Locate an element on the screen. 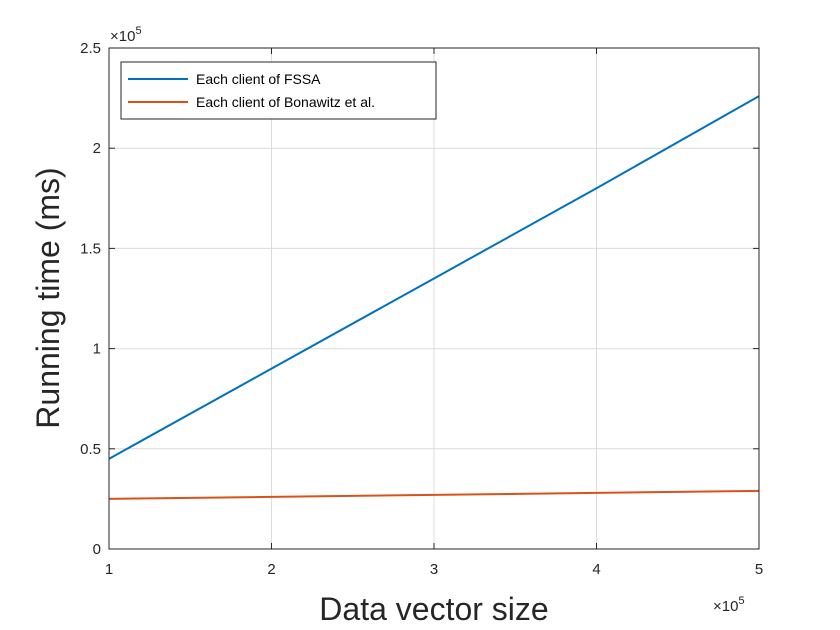 The image size is (840, 630). x-exponent: ×10⁵ is located at coordinates (729, 605).